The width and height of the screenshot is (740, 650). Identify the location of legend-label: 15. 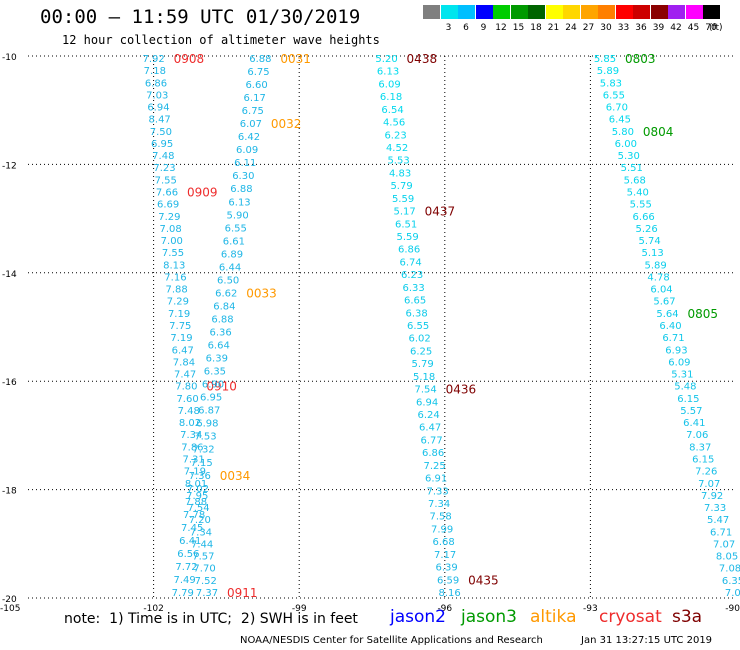
(518, 28).